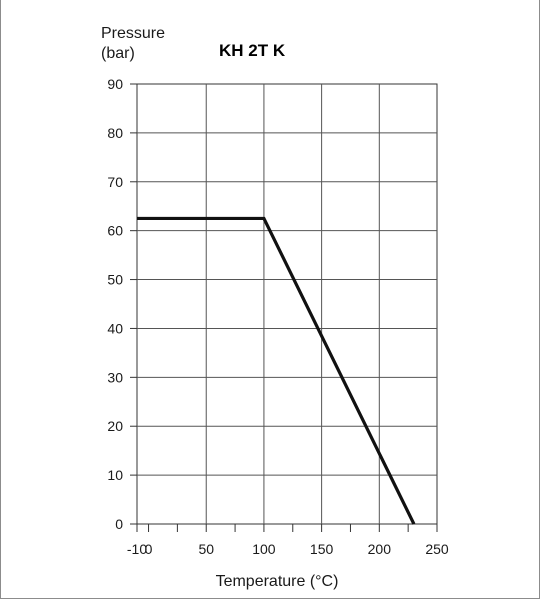 This screenshot has height=599, width=540. What do you see at coordinates (322, 549) in the screenshot?
I see `x-tick-label: 150` at bounding box center [322, 549].